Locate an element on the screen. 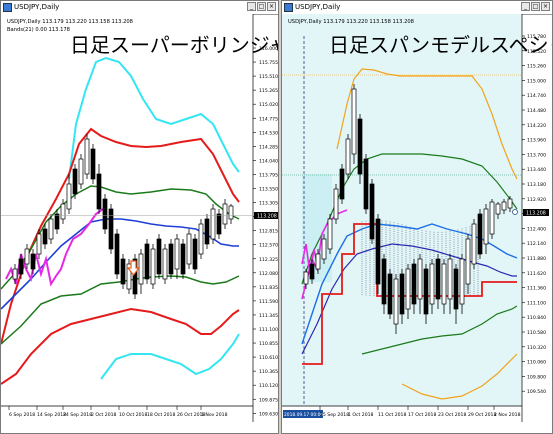 Image resolution: width=553 pixels, height=434 pixels. date-axis-label: 1 Oct 2018 is located at coordinates (361, 415).